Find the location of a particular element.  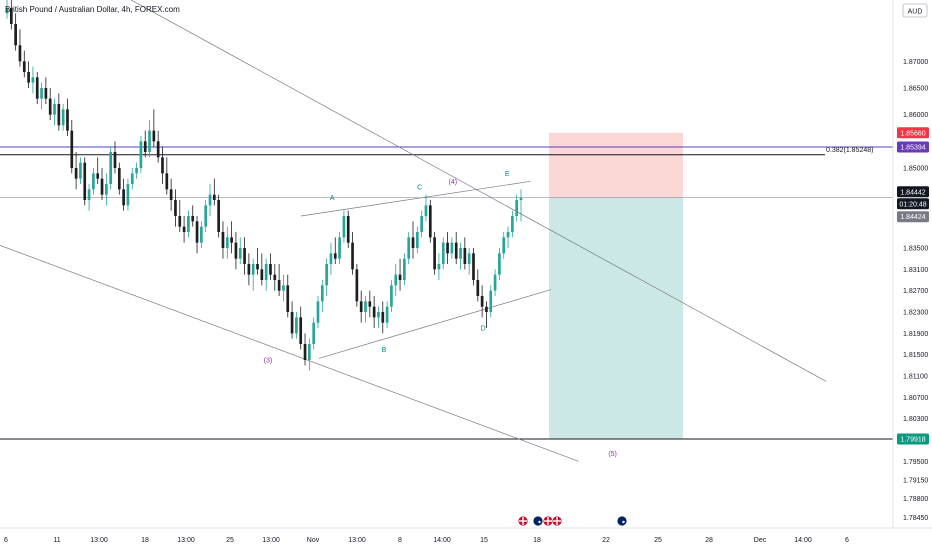

event-icon-circle is located at coordinates (538, 521).